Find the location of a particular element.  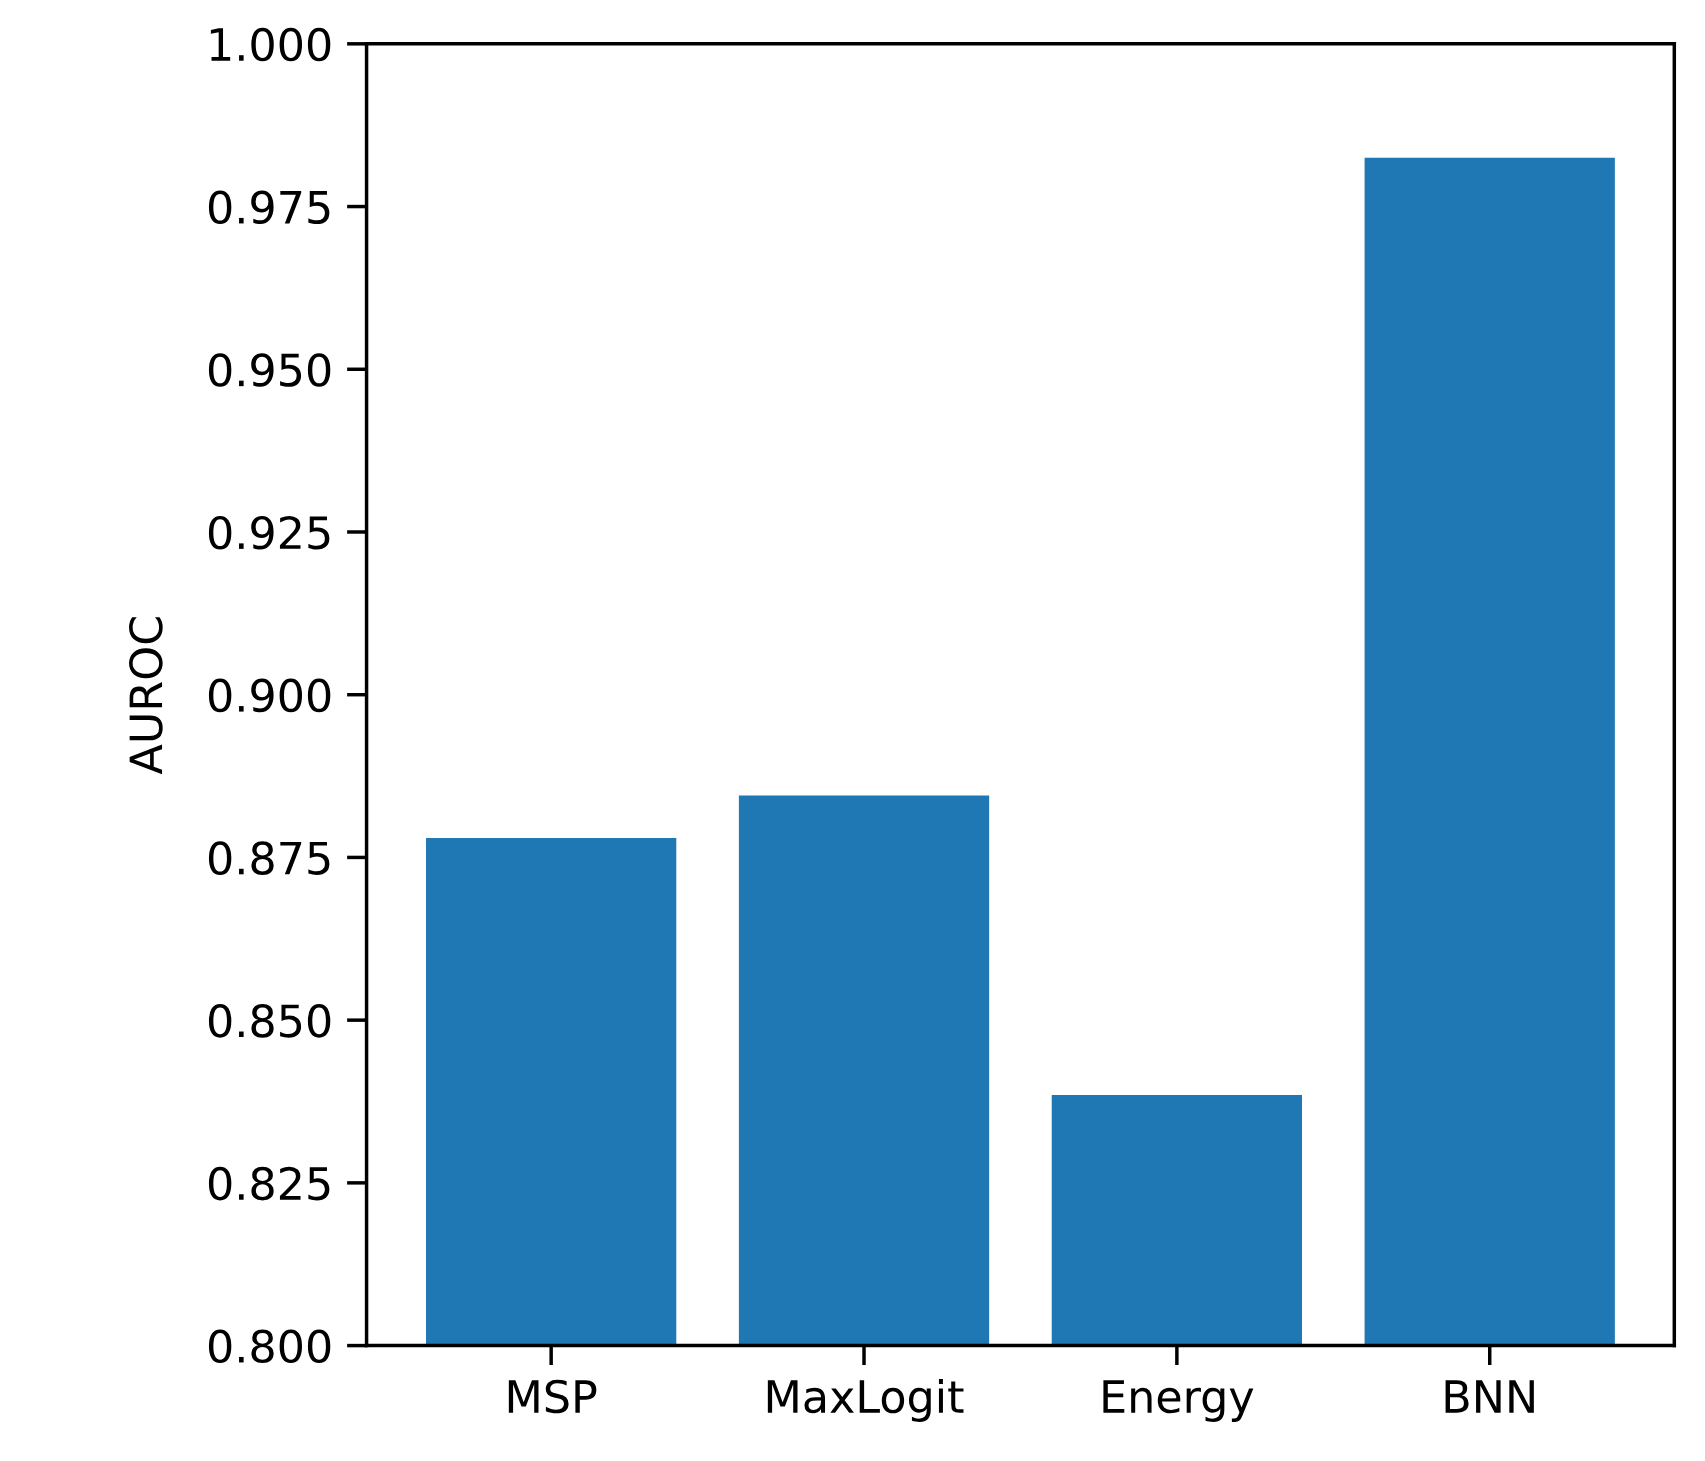

y-tick-label: 0.825 is located at coordinates (269, 1183).